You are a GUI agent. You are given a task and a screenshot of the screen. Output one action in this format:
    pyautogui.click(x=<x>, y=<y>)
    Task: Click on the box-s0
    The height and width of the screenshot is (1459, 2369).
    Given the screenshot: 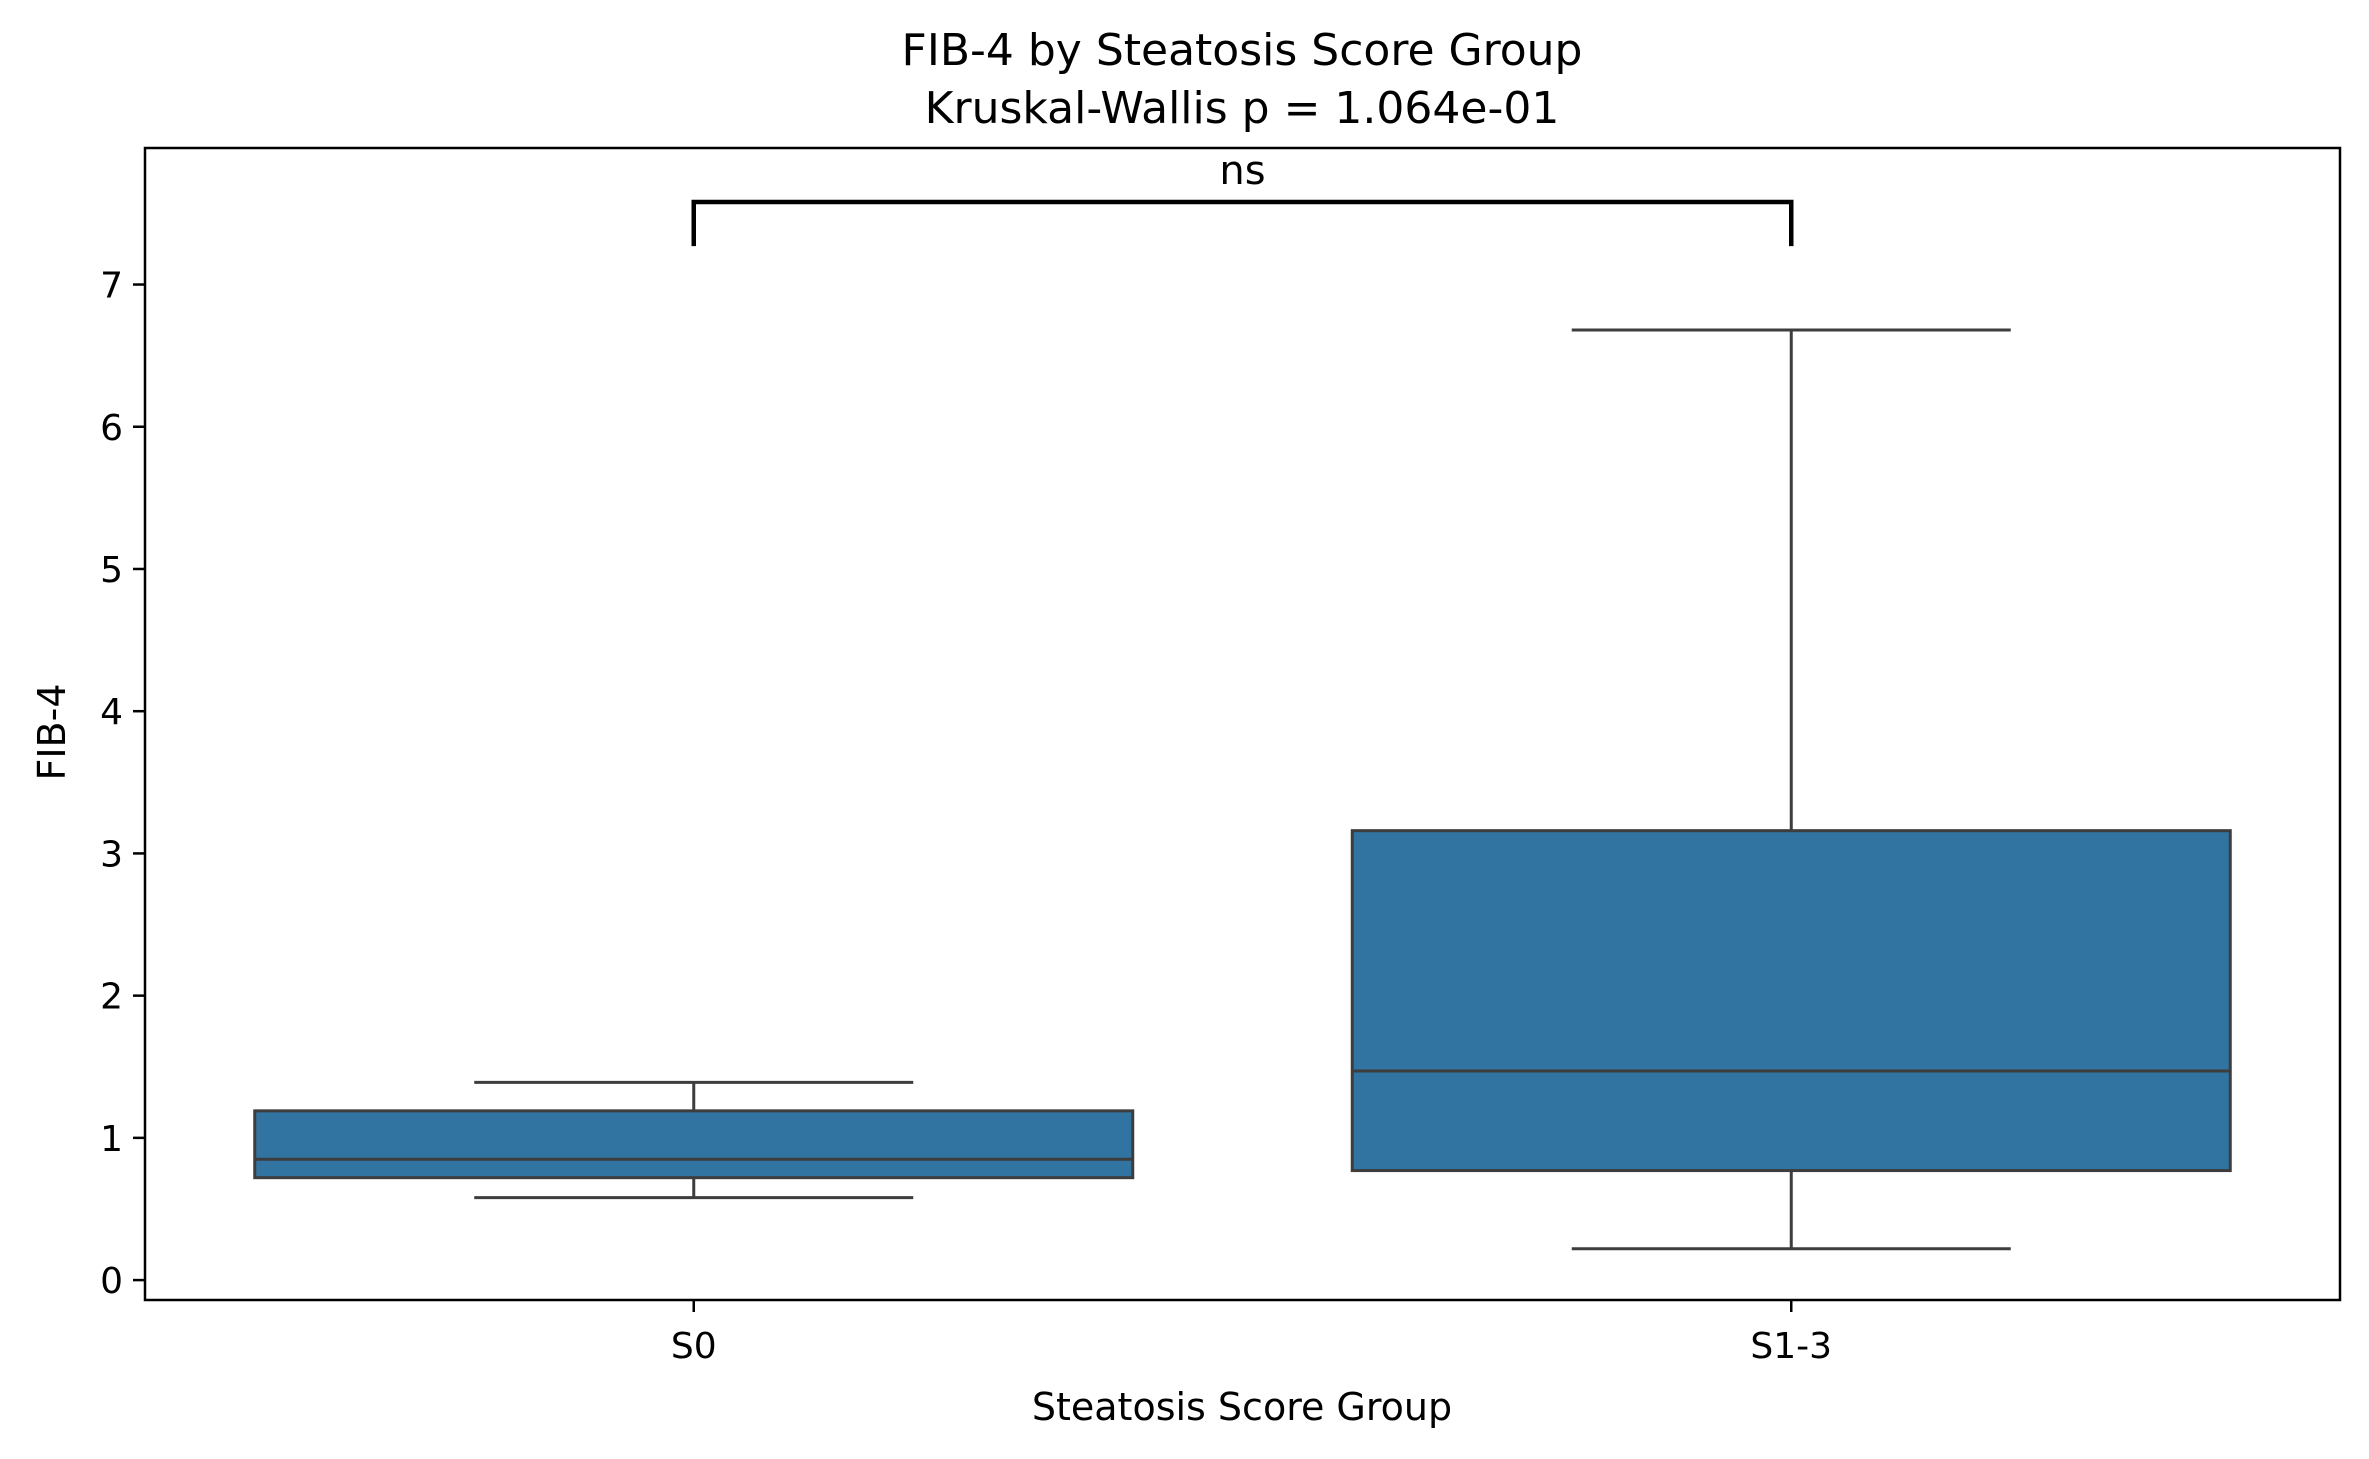 What is the action you would take?
    pyautogui.click(x=694, y=1144)
    